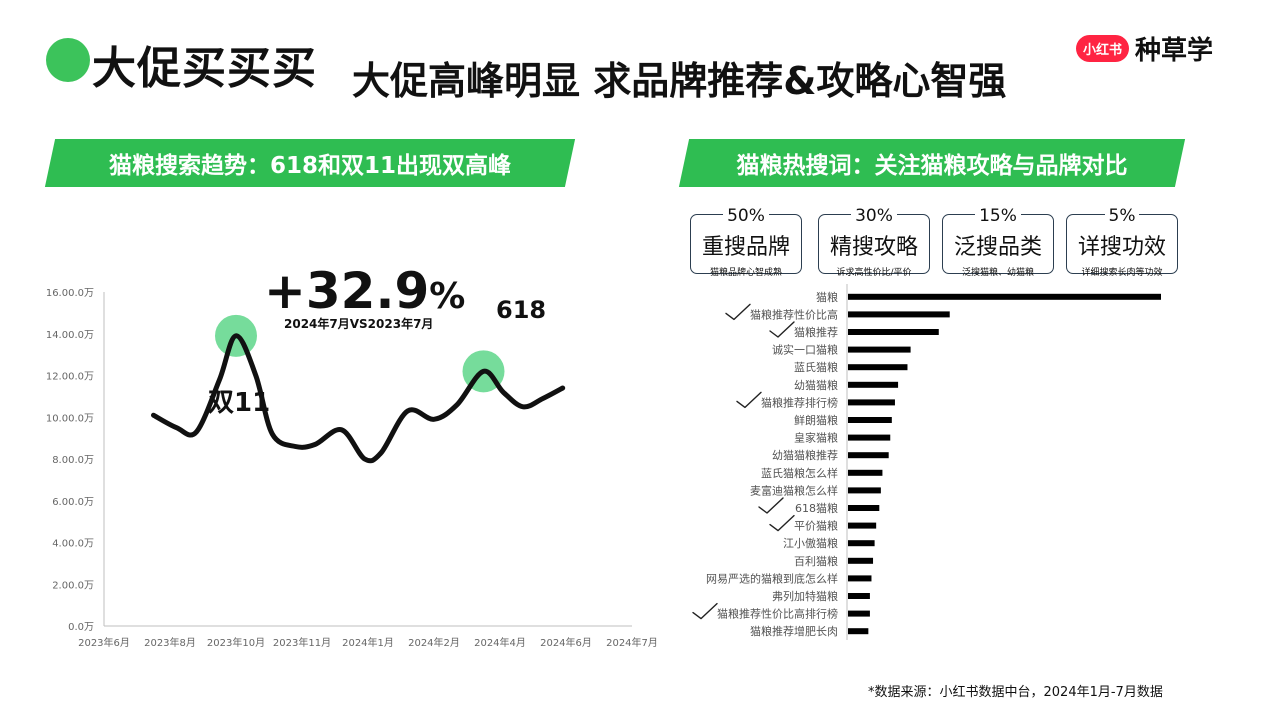  I want to click on y-tick-label: 4.00.0万, so click(73, 544).